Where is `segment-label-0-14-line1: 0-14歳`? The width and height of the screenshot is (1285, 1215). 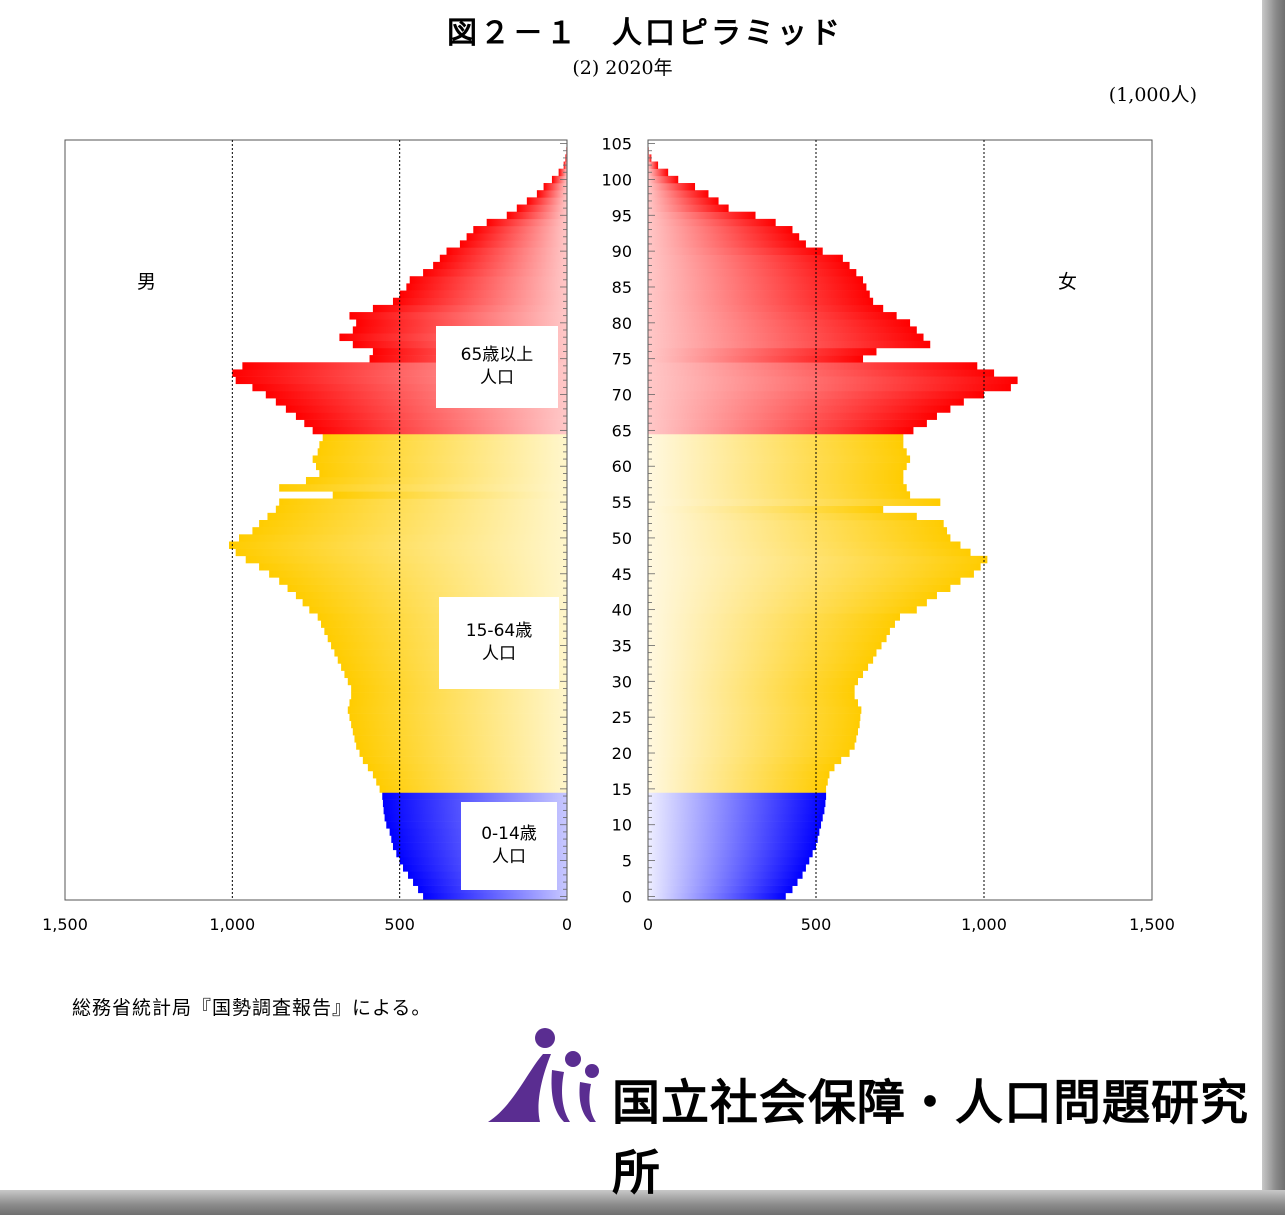 segment-label-0-14-line1: 0-14歳 is located at coordinates (509, 834).